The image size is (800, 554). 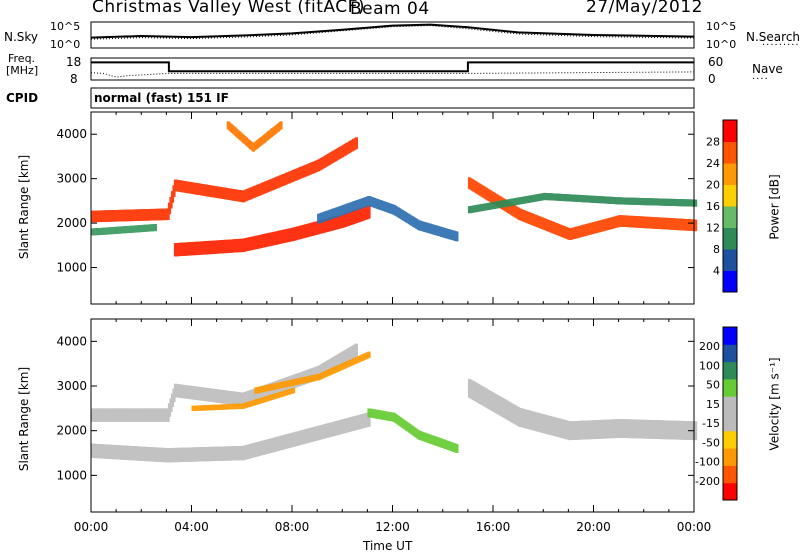 I want to click on nave-tick-bottom: 0, so click(x=712, y=79).